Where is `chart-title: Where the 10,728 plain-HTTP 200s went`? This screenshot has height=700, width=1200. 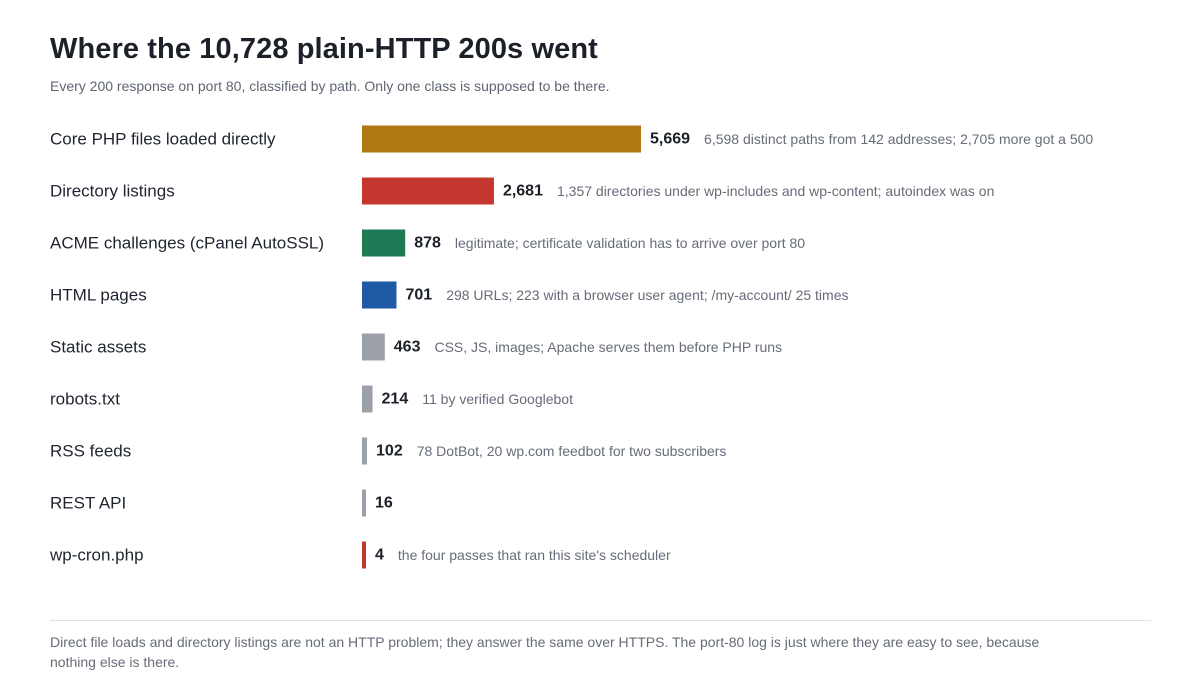 chart-title: Where the 10,728 plain-HTTP 200s went is located at coordinates (324, 49).